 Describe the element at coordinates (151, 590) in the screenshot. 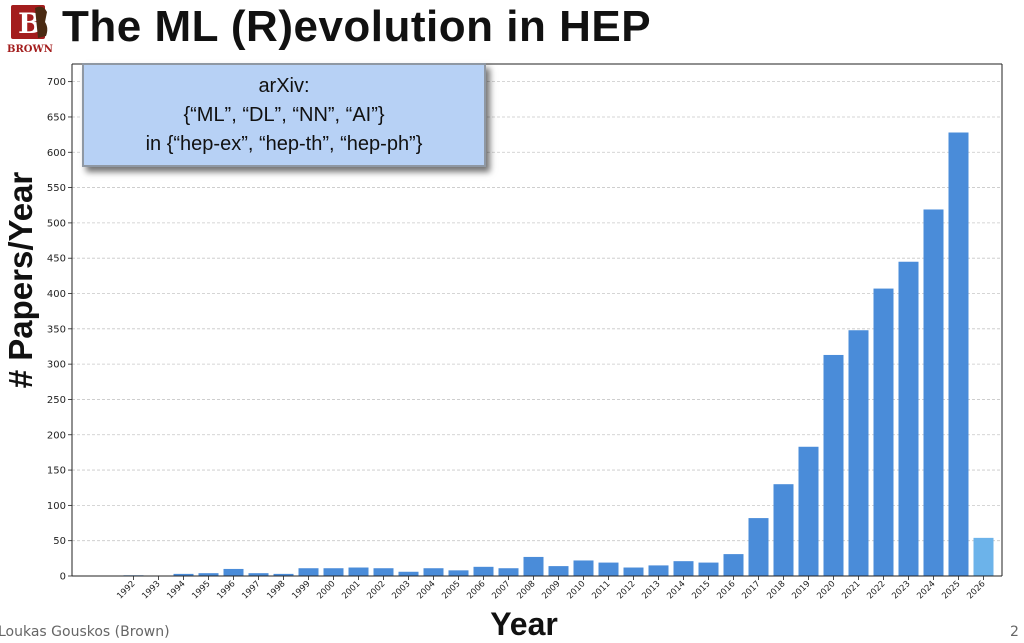

I see `x-tick-label: 1993` at that location.